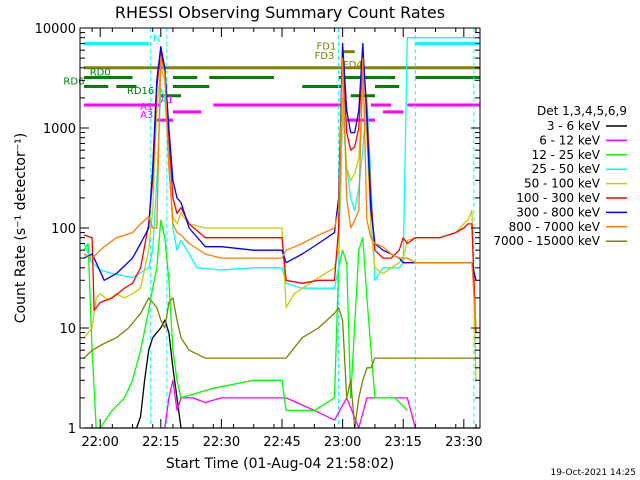 This screenshot has height=480, width=640. What do you see at coordinates (72, 429) in the screenshot?
I see `y-tick-label: 1` at bounding box center [72, 429].